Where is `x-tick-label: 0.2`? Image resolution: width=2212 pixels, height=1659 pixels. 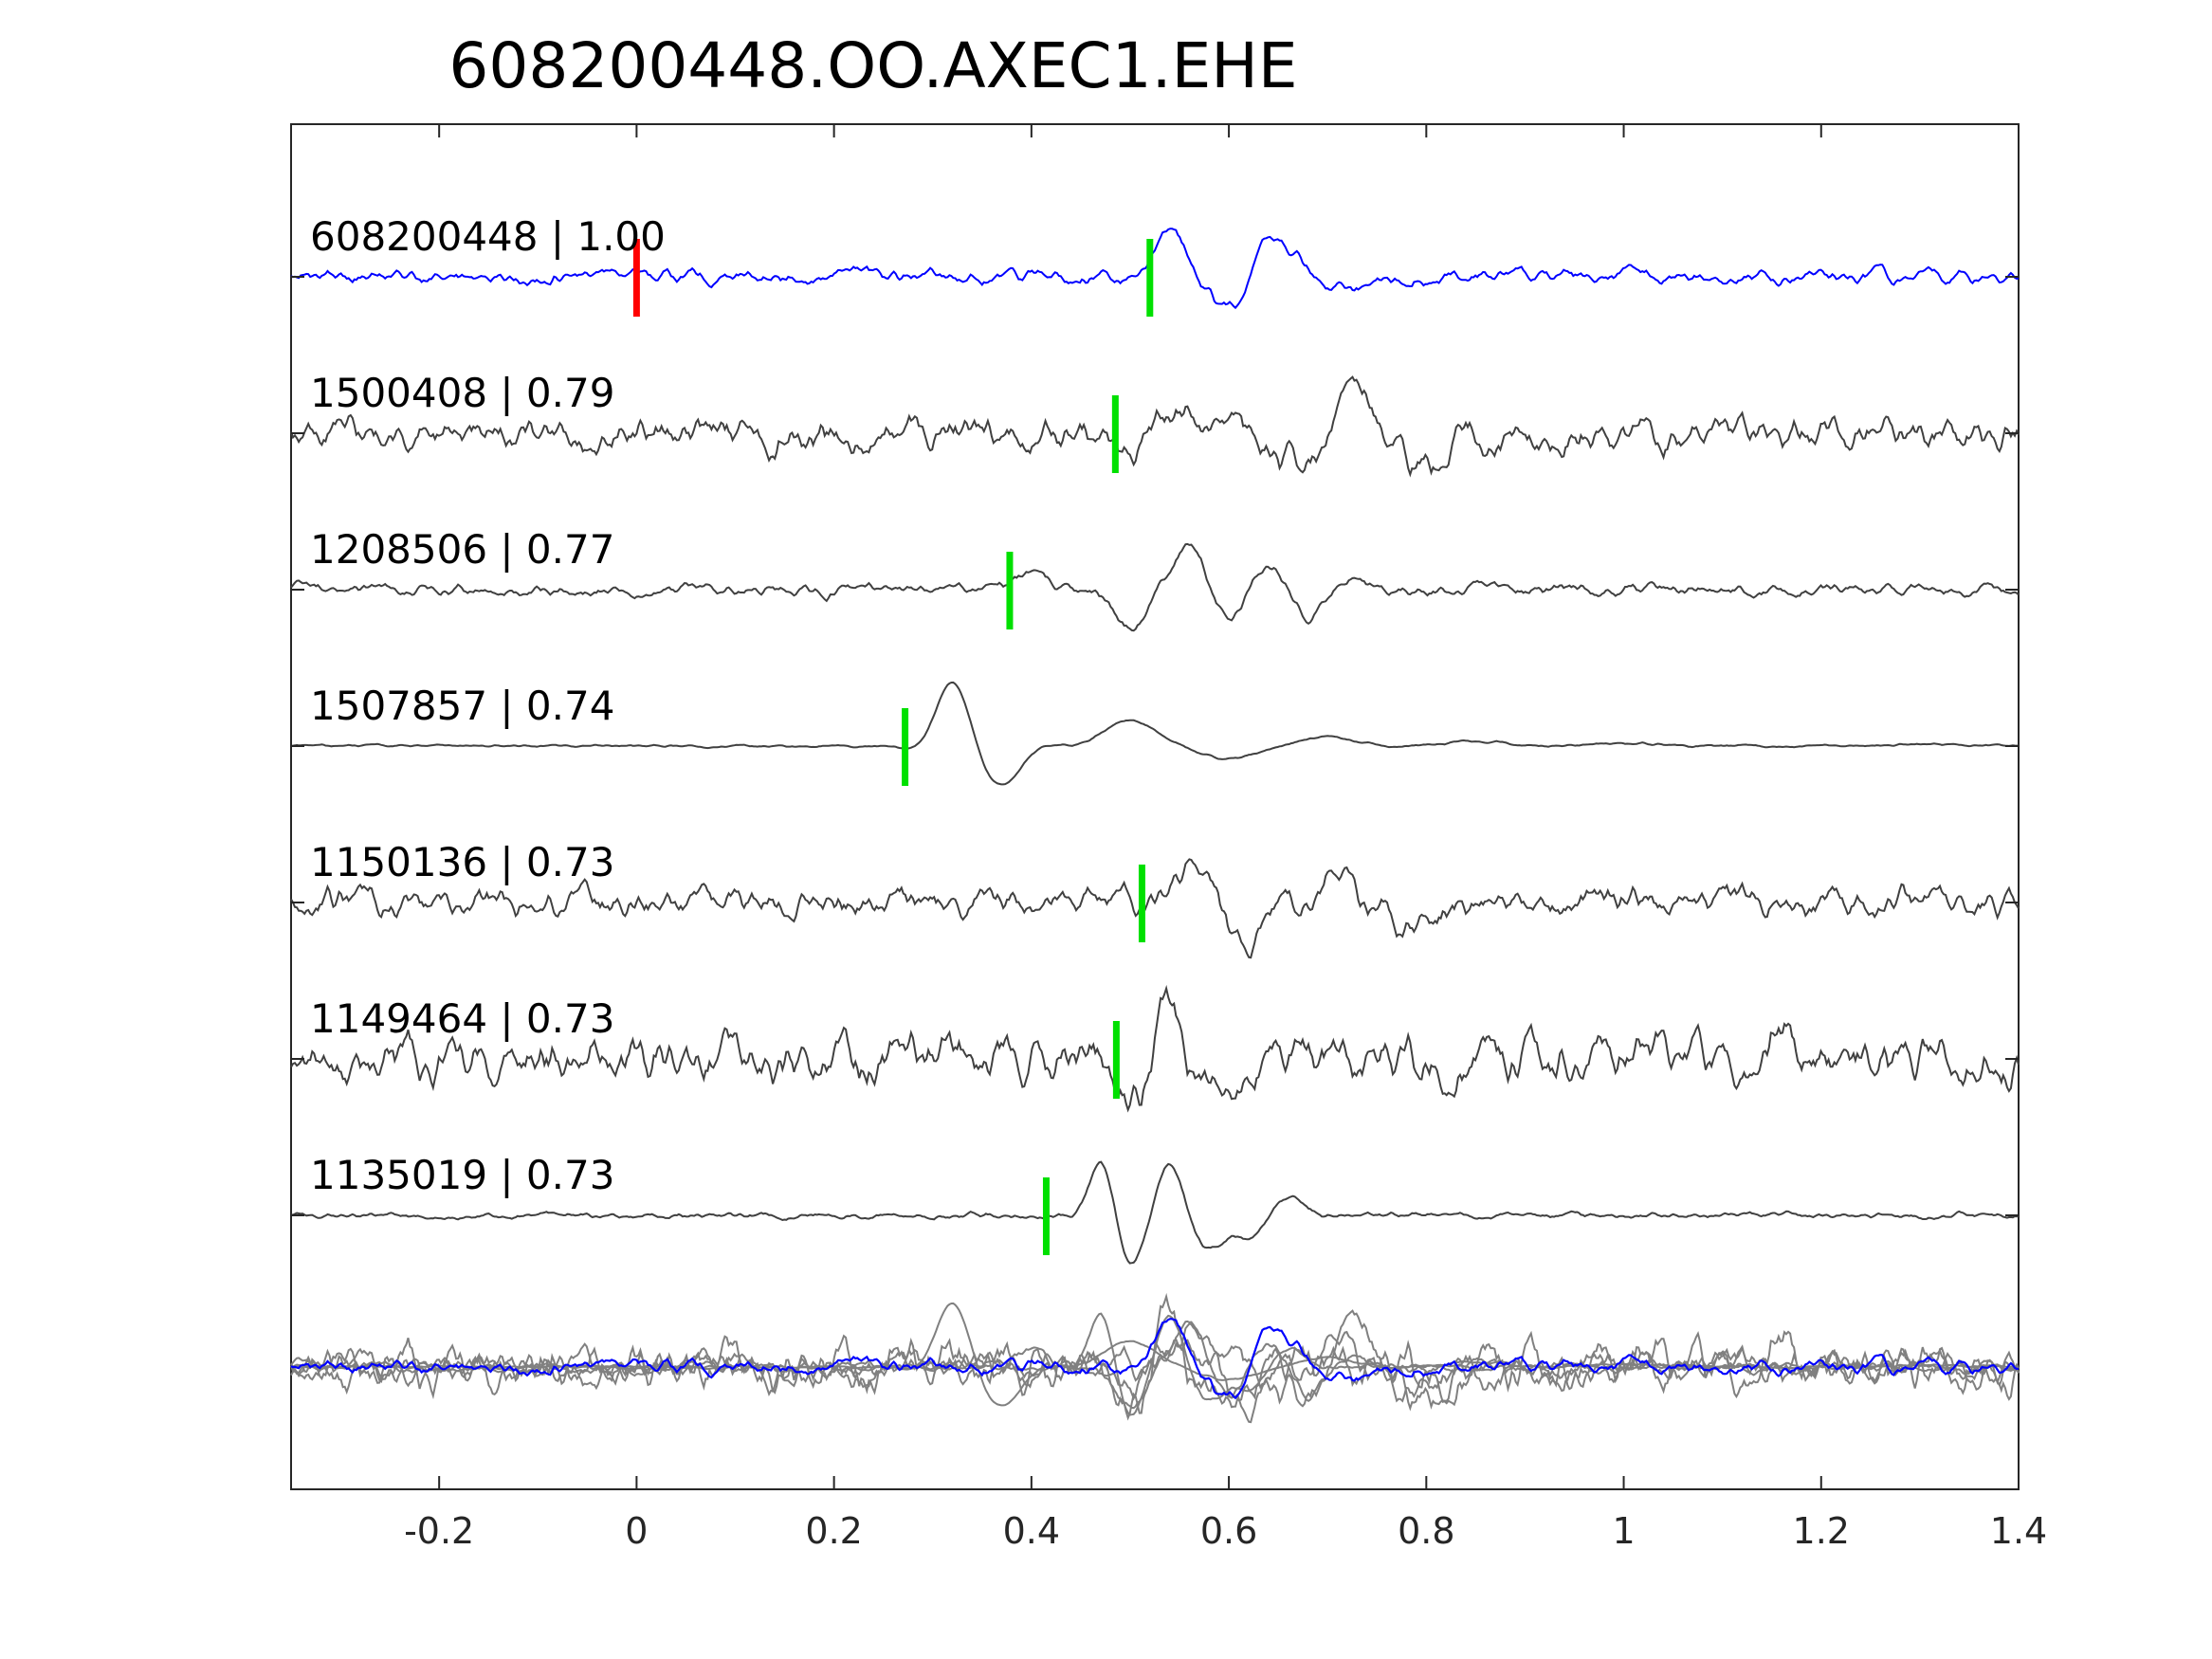
x-tick-label: 0.2 is located at coordinates (833, 1531).